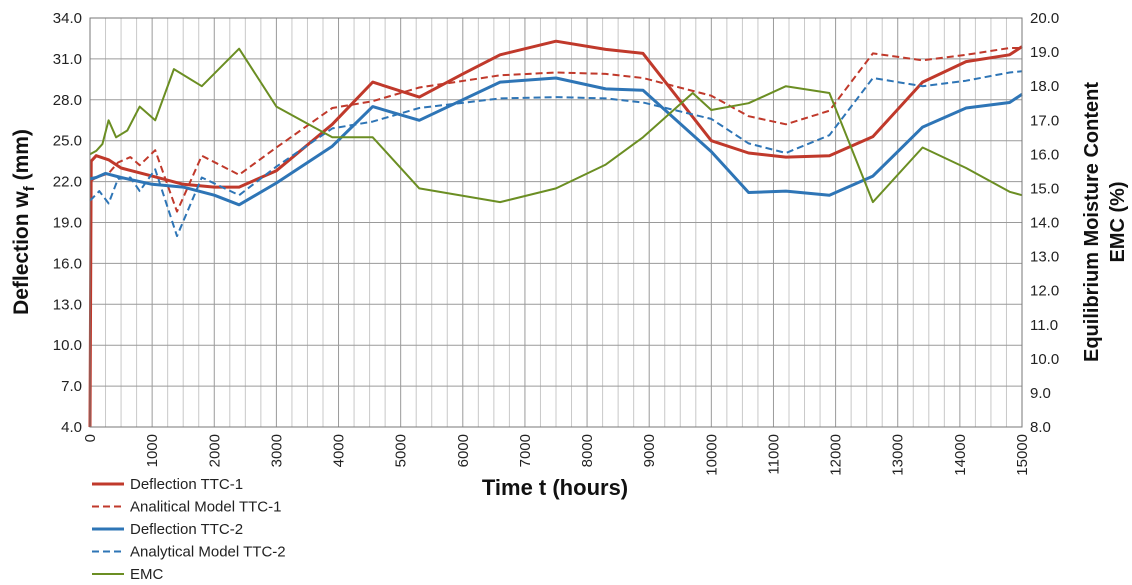  What do you see at coordinates (836, 455) in the screenshot?
I see `x-tick-label: 12000` at bounding box center [836, 455].